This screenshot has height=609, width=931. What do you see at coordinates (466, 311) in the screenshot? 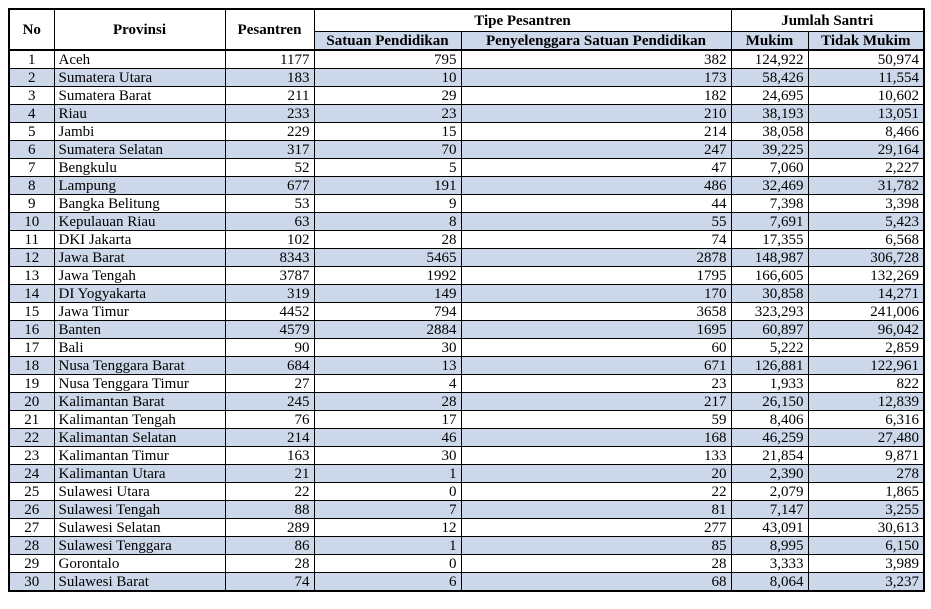
I see `table-row: 15 Jawa Timur 4452 794 3658 323,293 241,006` at bounding box center [466, 311].